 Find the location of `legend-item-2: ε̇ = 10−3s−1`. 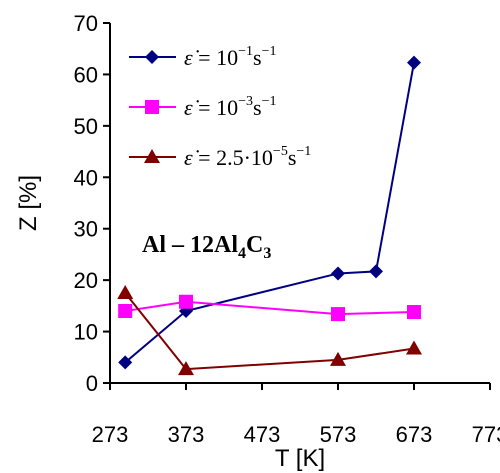

legend-item-2: ε̇ = 10−3s−1 is located at coordinates (202, 107).